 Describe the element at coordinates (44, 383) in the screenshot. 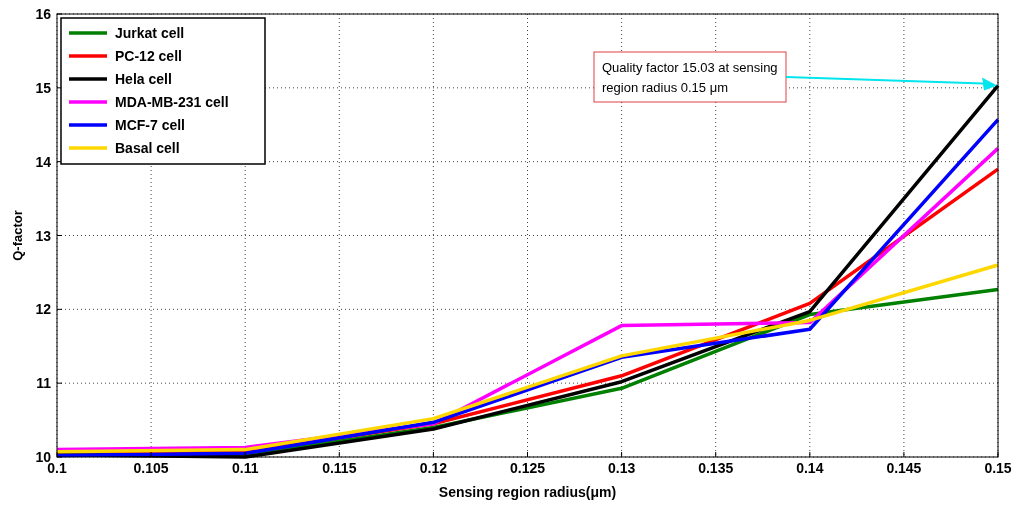

I see `y-tick-label: 11` at that location.